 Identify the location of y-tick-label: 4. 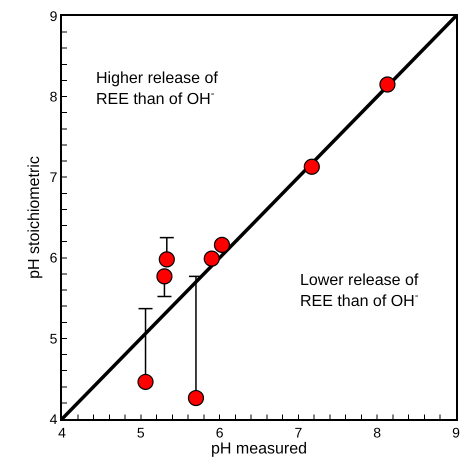
(54, 418).